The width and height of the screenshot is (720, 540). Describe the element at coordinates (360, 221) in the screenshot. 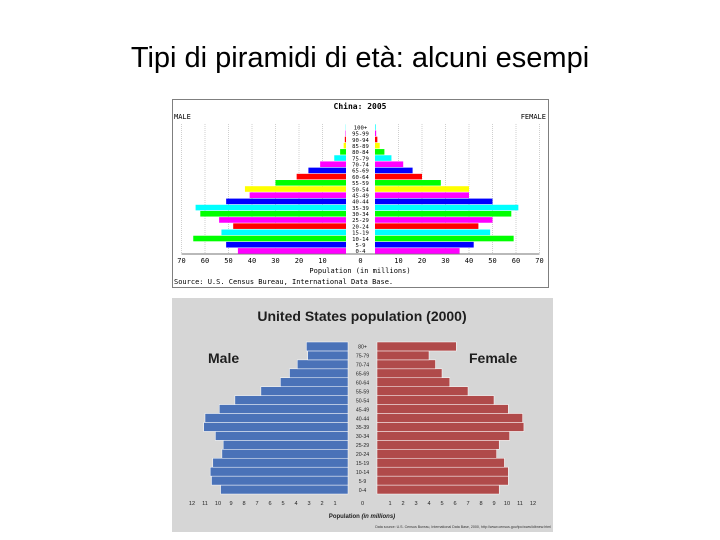

I see `china-age-label: 25-29` at that location.